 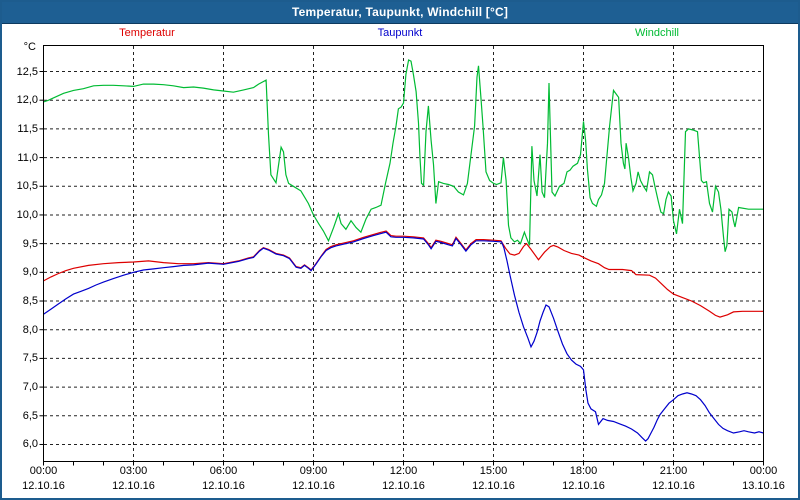 What do you see at coordinates (133, 471) in the screenshot?
I see `x-tick-time: 03:00` at bounding box center [133, 471].